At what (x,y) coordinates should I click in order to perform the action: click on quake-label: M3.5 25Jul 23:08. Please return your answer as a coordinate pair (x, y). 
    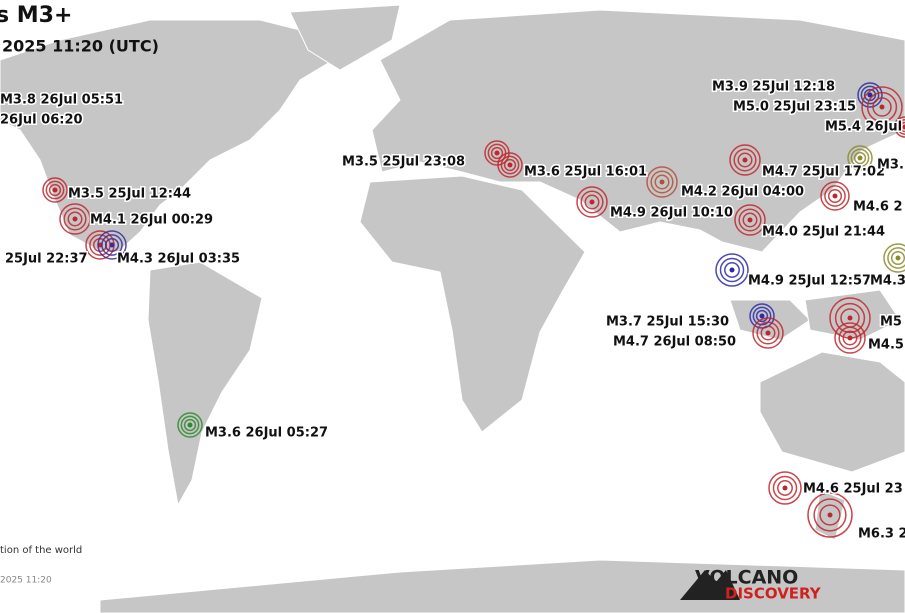
    Looking at the image, I should click on (403, 162).